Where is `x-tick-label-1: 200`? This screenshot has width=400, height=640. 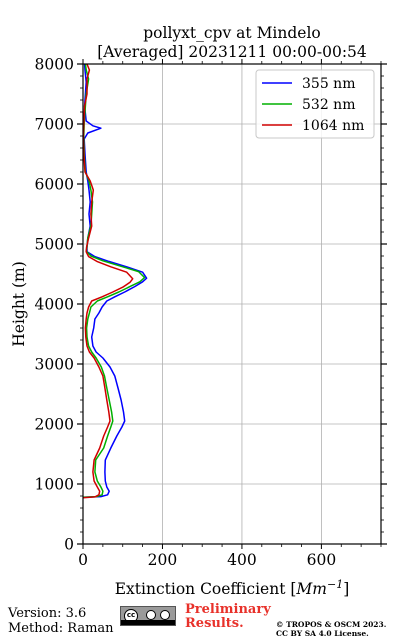
x-tick-label-1: 200 is located at coordinates (163, 560).